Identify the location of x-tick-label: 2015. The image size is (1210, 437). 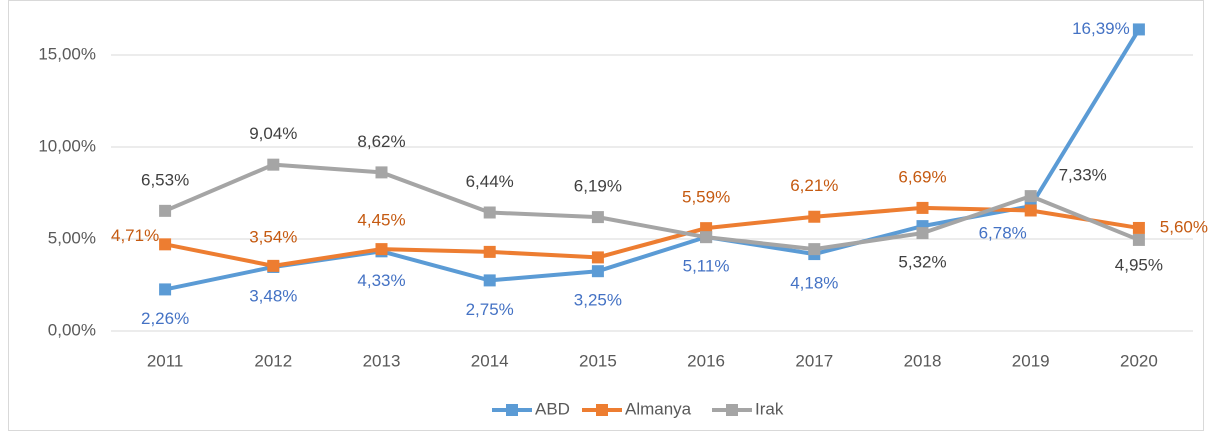
(598, 360).